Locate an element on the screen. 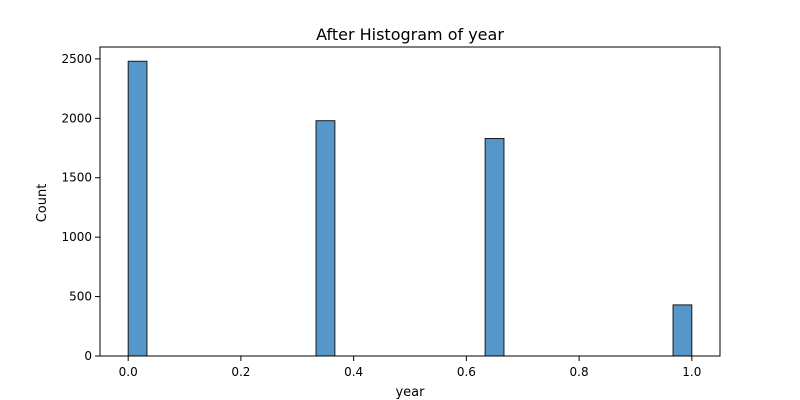 This screenshot has width=800, height=400. y-tick-label: 1000 is located at coordinates (76, 237).